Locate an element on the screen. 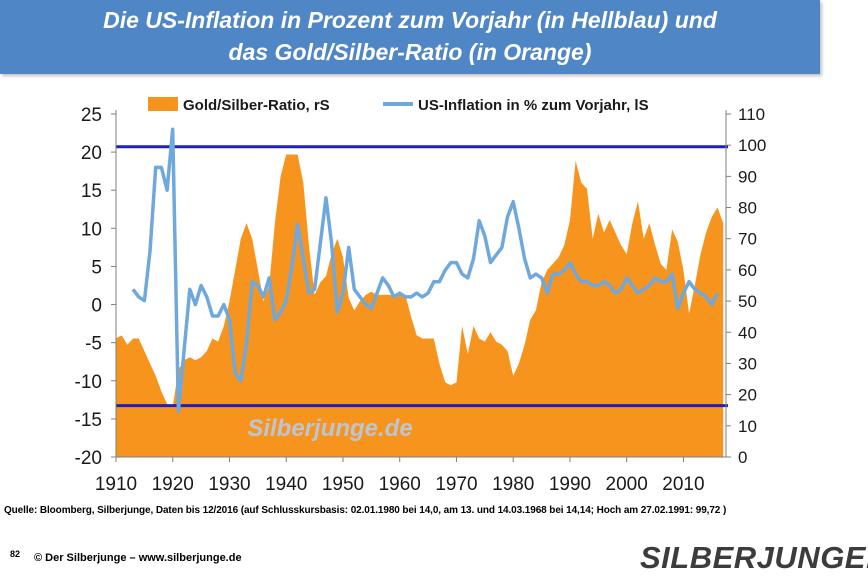 The width and height of the screenshot is (868, 582). y-left-tick-label: 15 is located at coordinates (91, 191).